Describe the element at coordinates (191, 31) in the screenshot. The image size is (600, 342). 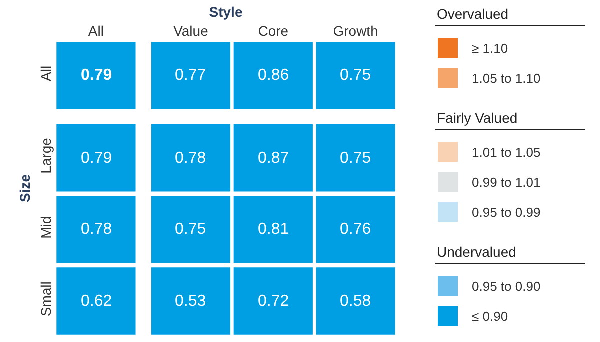
I see `x-tick-label: Value` at that location.